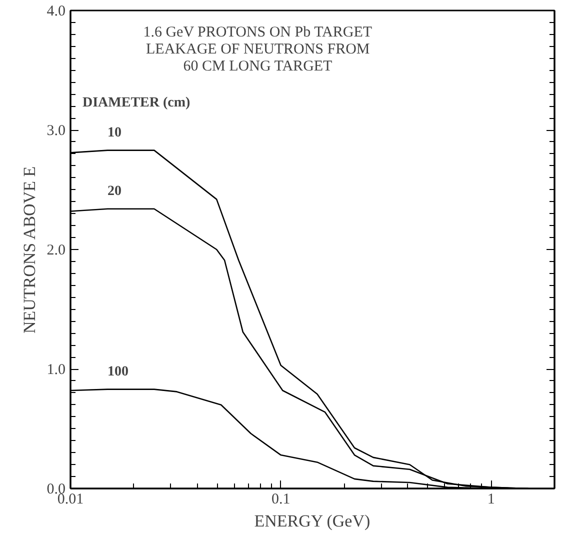 This screenshot has width=566, height=543. I want to click on series-label: 100, so click(118, 372).